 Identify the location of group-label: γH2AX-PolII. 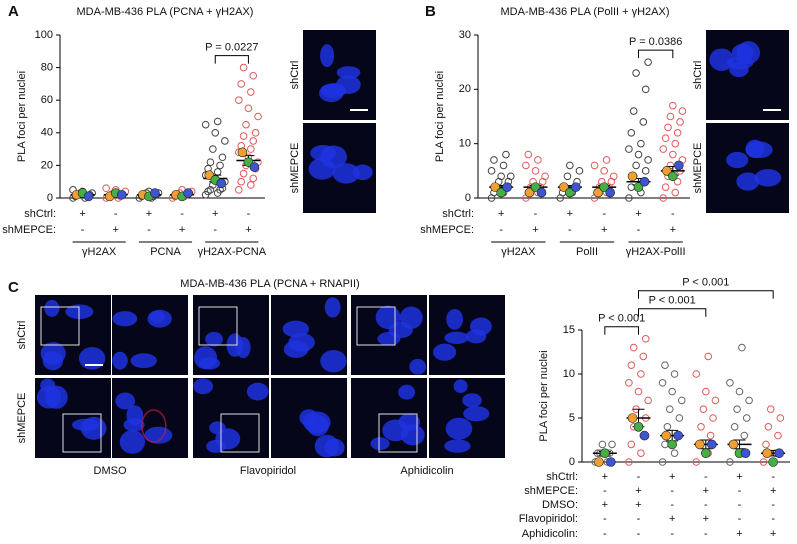
(656, 252).